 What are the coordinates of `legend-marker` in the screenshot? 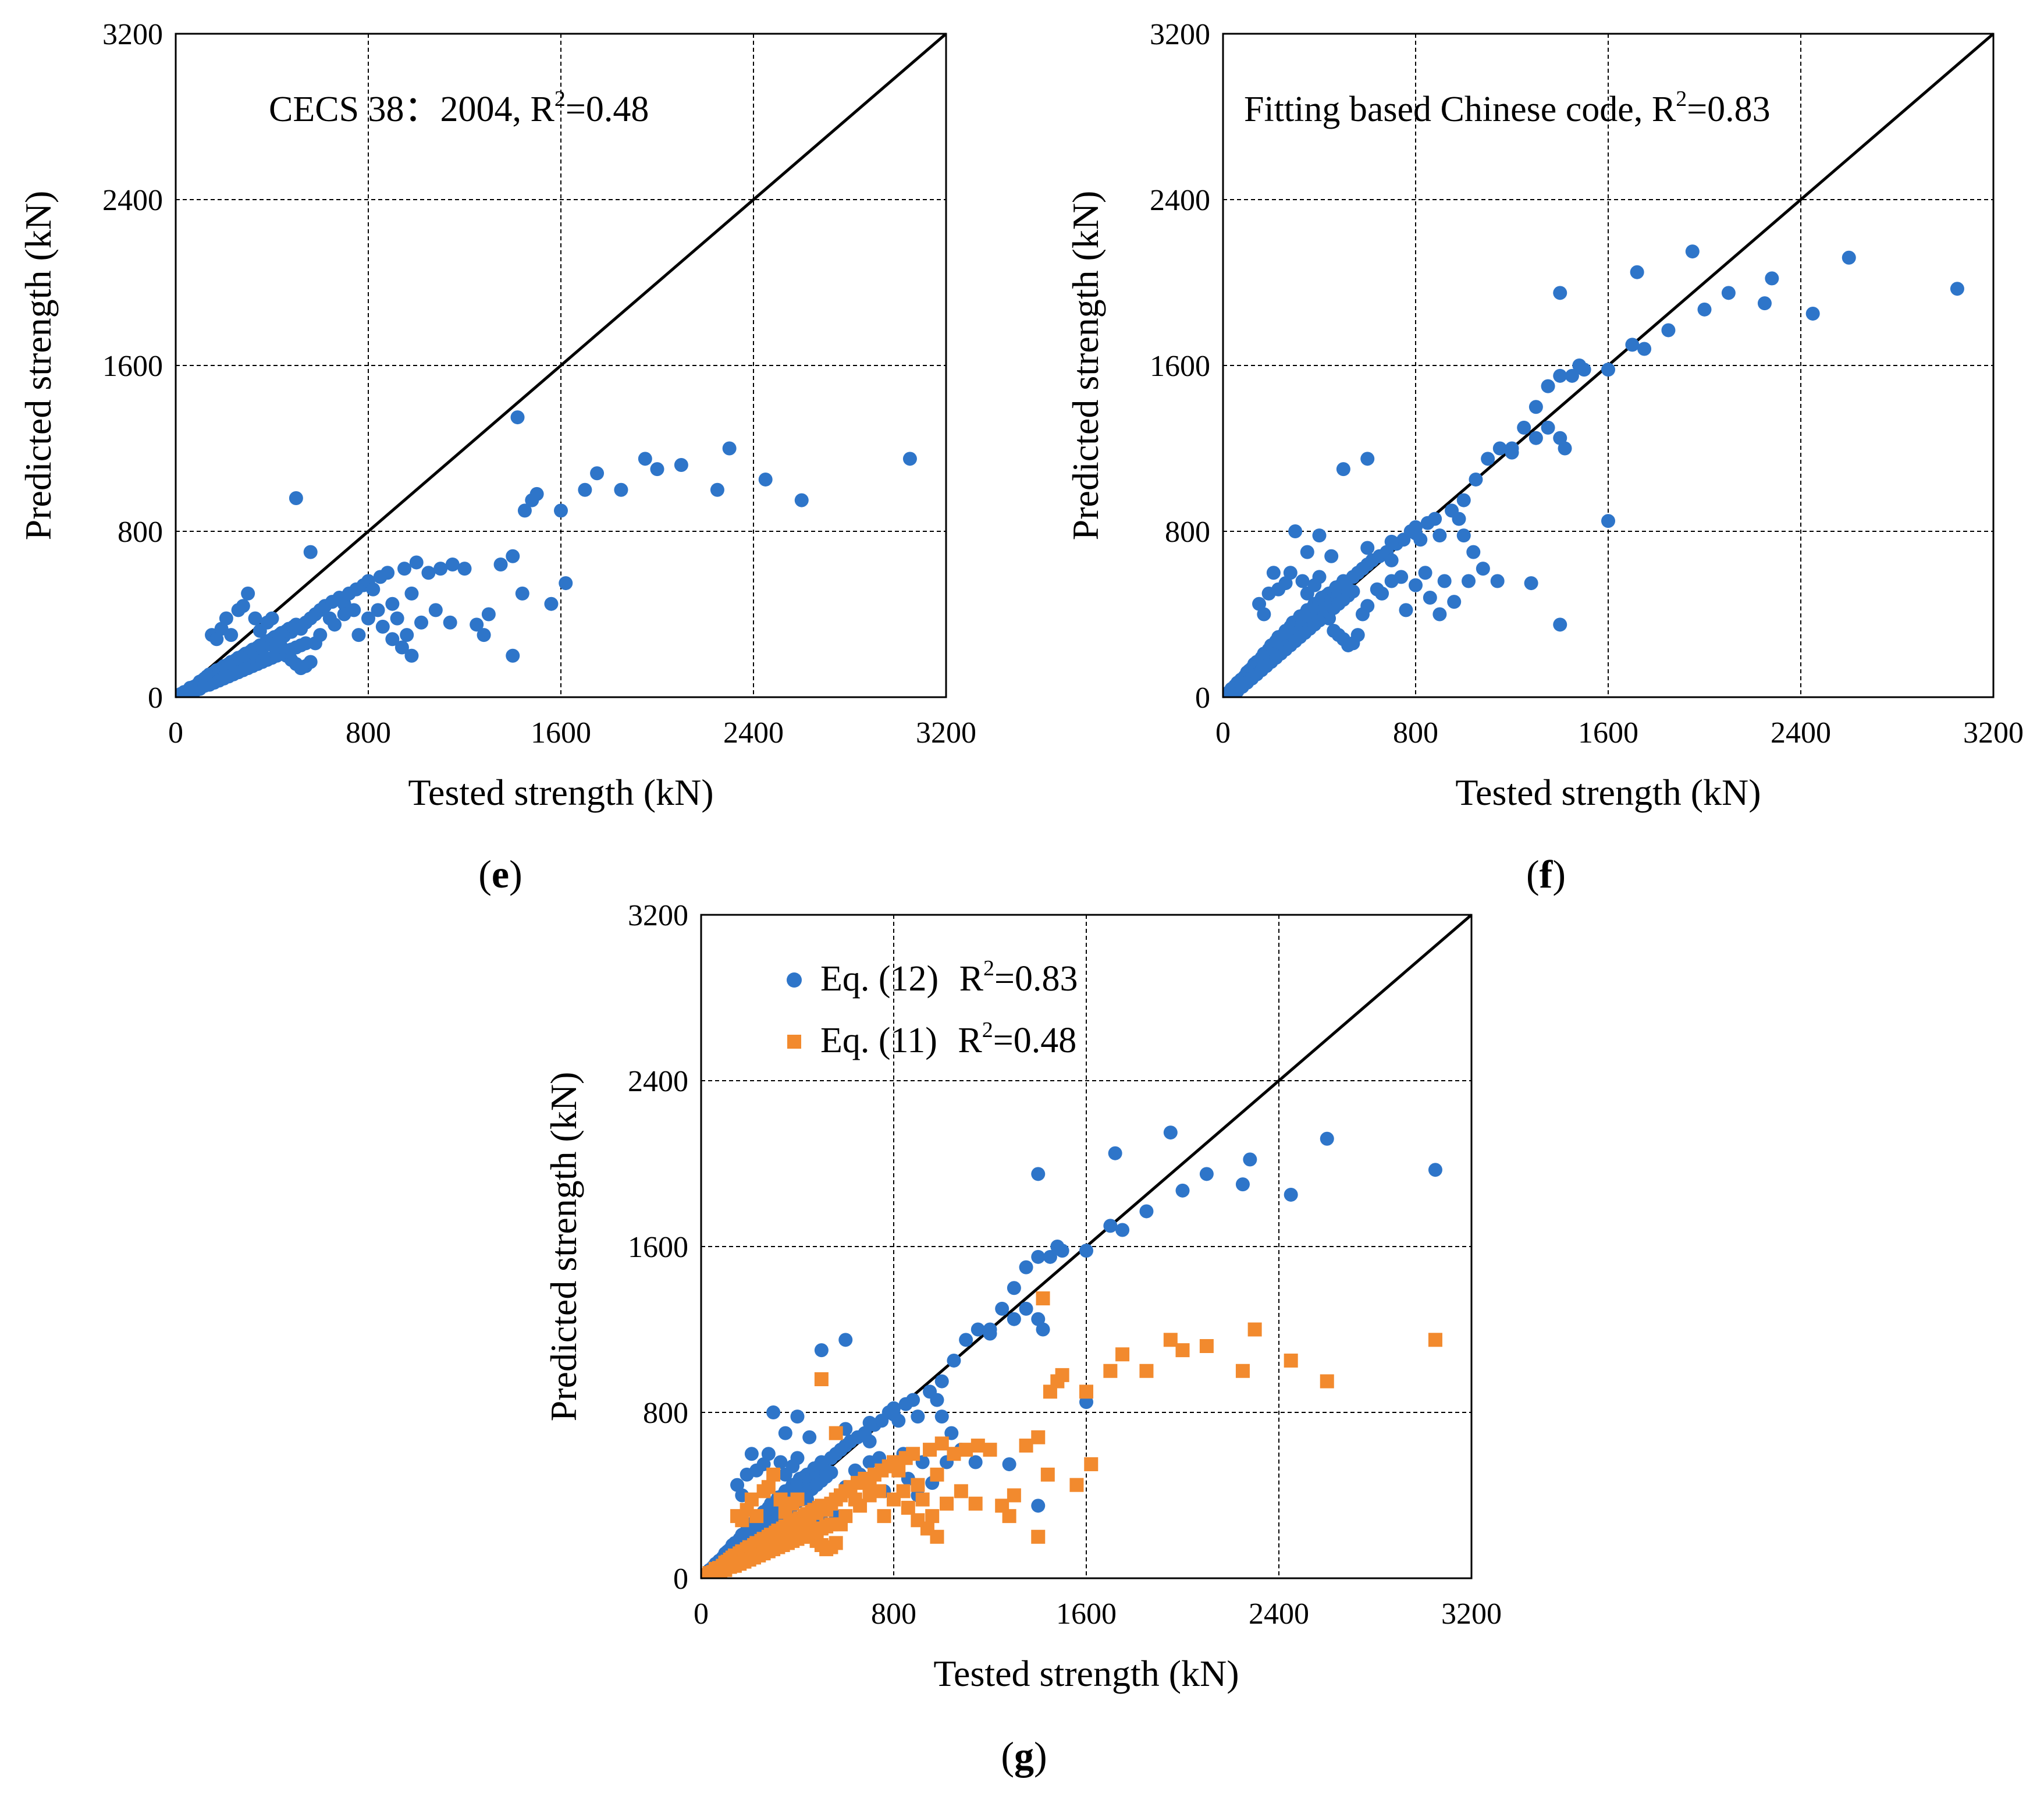 It's located at (794, 980).